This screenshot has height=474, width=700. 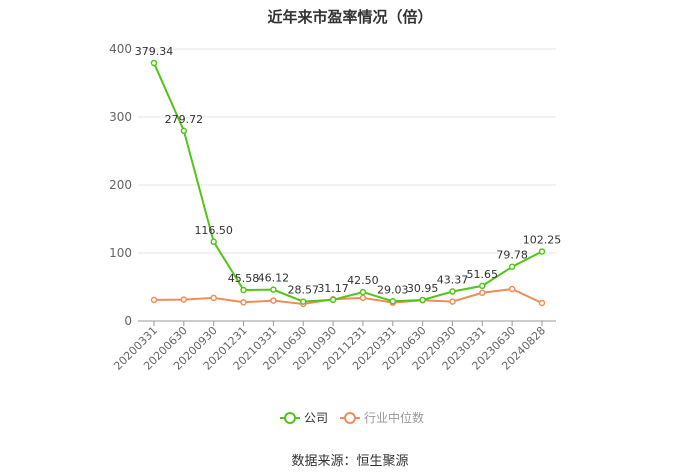 I want to click on legend-label: 行业中位数, so click(x=394, y=417).